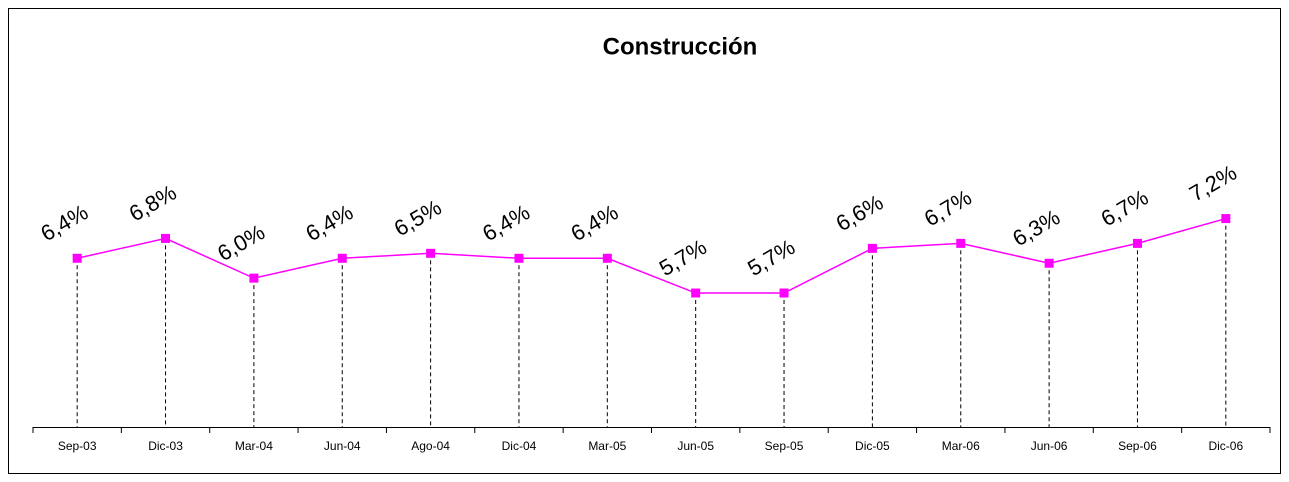 The height and width of the screenshot is (482, 1289). Describe the element at coordinates (1049, 446) in the screenshot. I see `x-tick-label: Jun-06` at that location.